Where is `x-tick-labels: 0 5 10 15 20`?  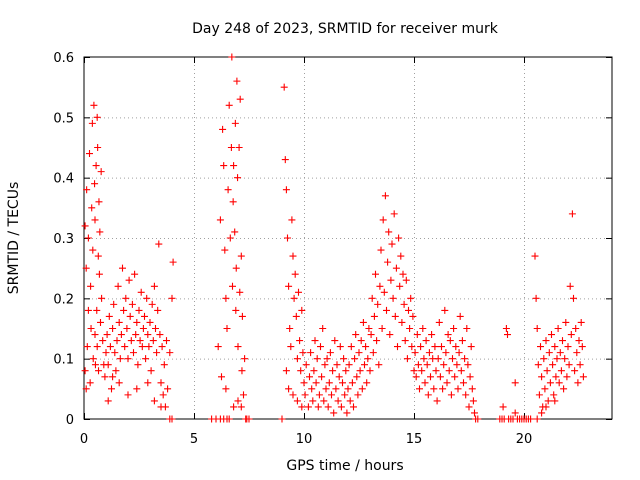 x-tick-labels: 0 5 10 15 20 is located at coordinates (306, 439).